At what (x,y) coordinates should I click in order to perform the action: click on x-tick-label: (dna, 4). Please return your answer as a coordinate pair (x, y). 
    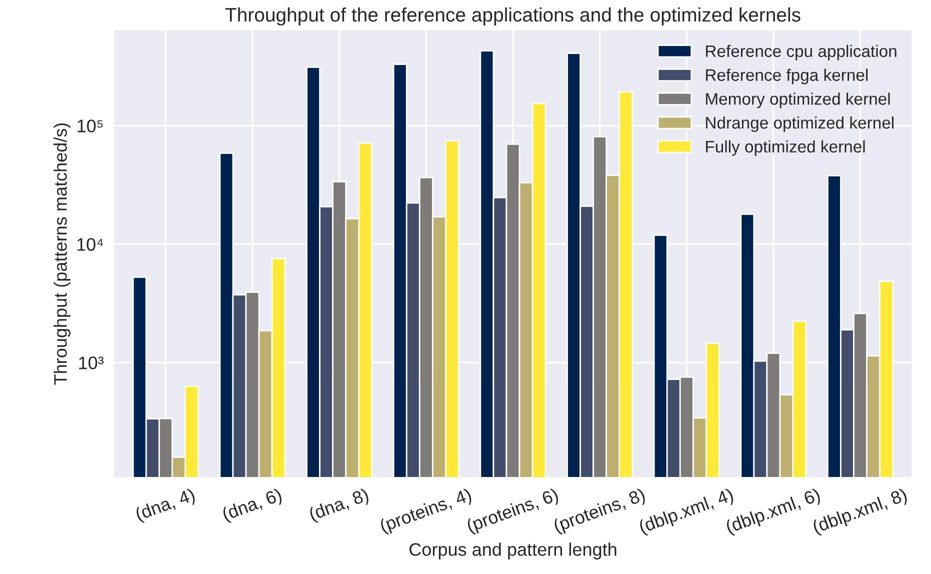
    Looking at the image, I should click on (165, 506).